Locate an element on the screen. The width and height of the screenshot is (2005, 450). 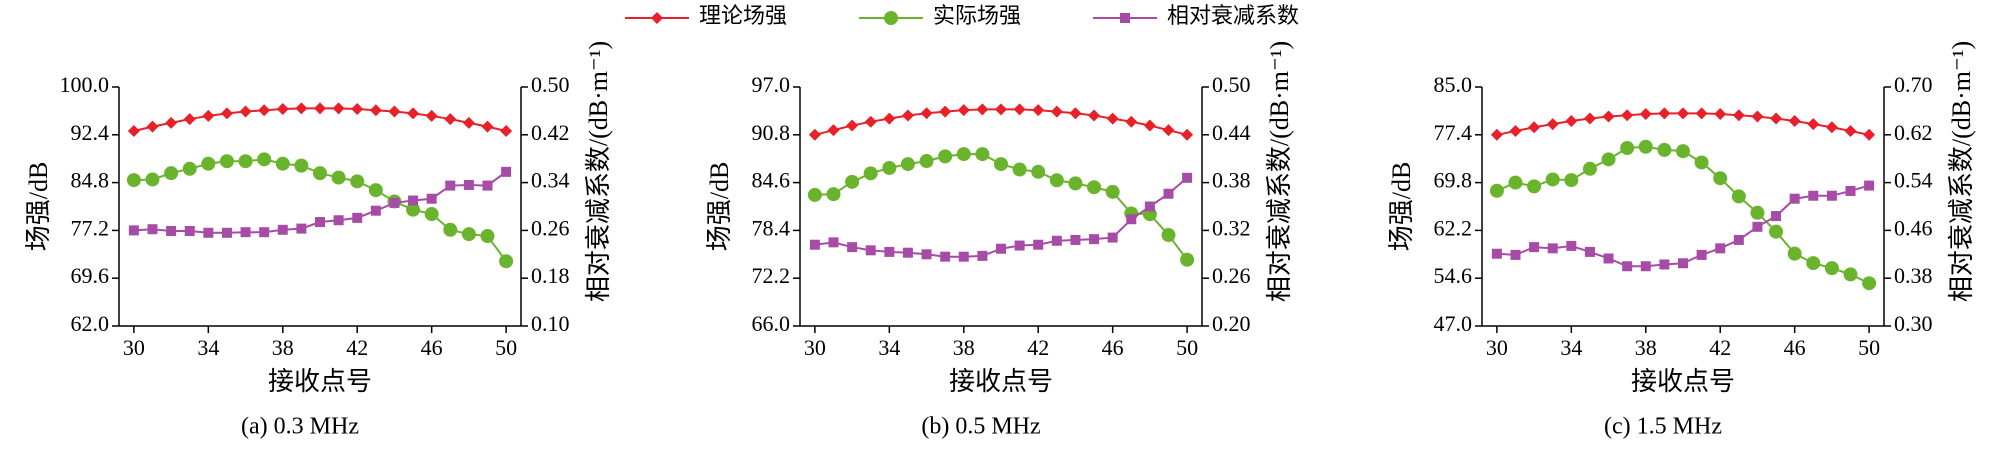
y2-tick-label: 0.50 is located at coordinates (1231, 84).